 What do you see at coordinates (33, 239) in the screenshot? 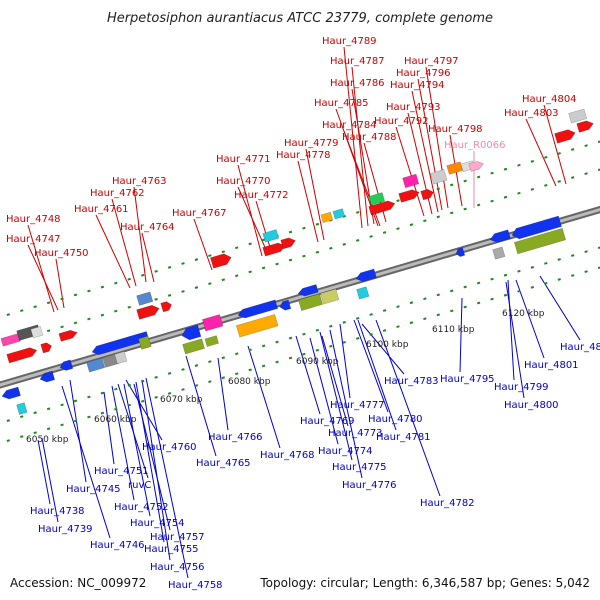
I see `upper-gene-label-25: Haur_4747` at bounding box center [33, 239].